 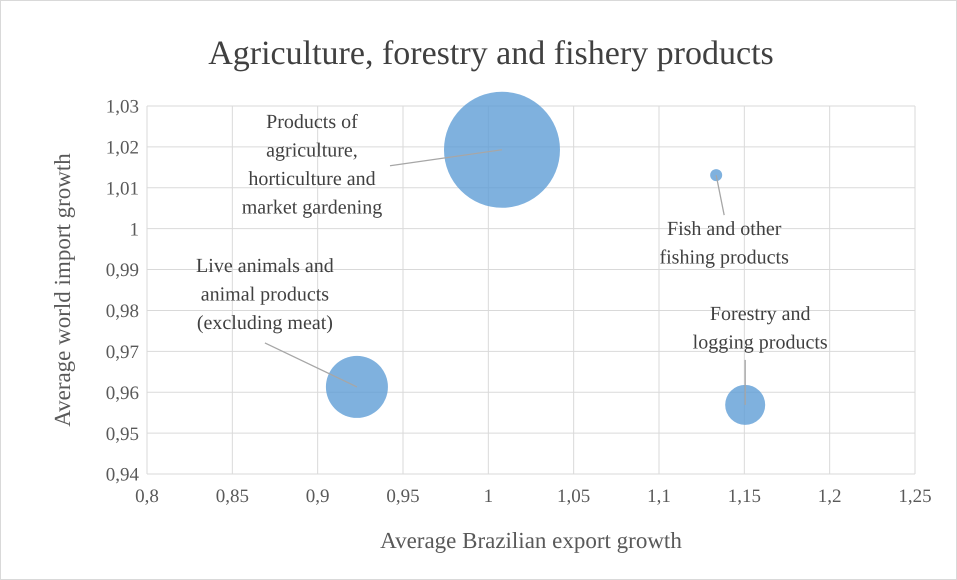 What do you see at coordinates (744, 496) in the screenshot?
I see `x-tick-label: 1,15` at bounding box center [744, 496].